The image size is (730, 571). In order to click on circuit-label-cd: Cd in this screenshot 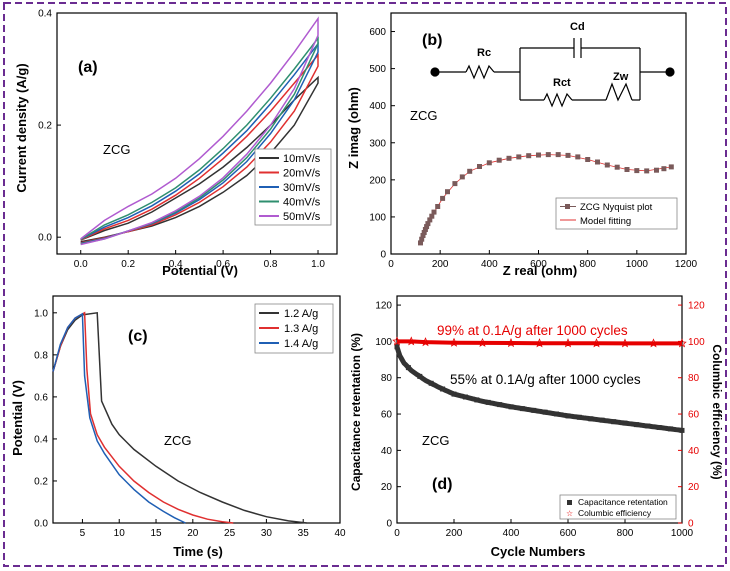, I will do `click(577, 27)`.